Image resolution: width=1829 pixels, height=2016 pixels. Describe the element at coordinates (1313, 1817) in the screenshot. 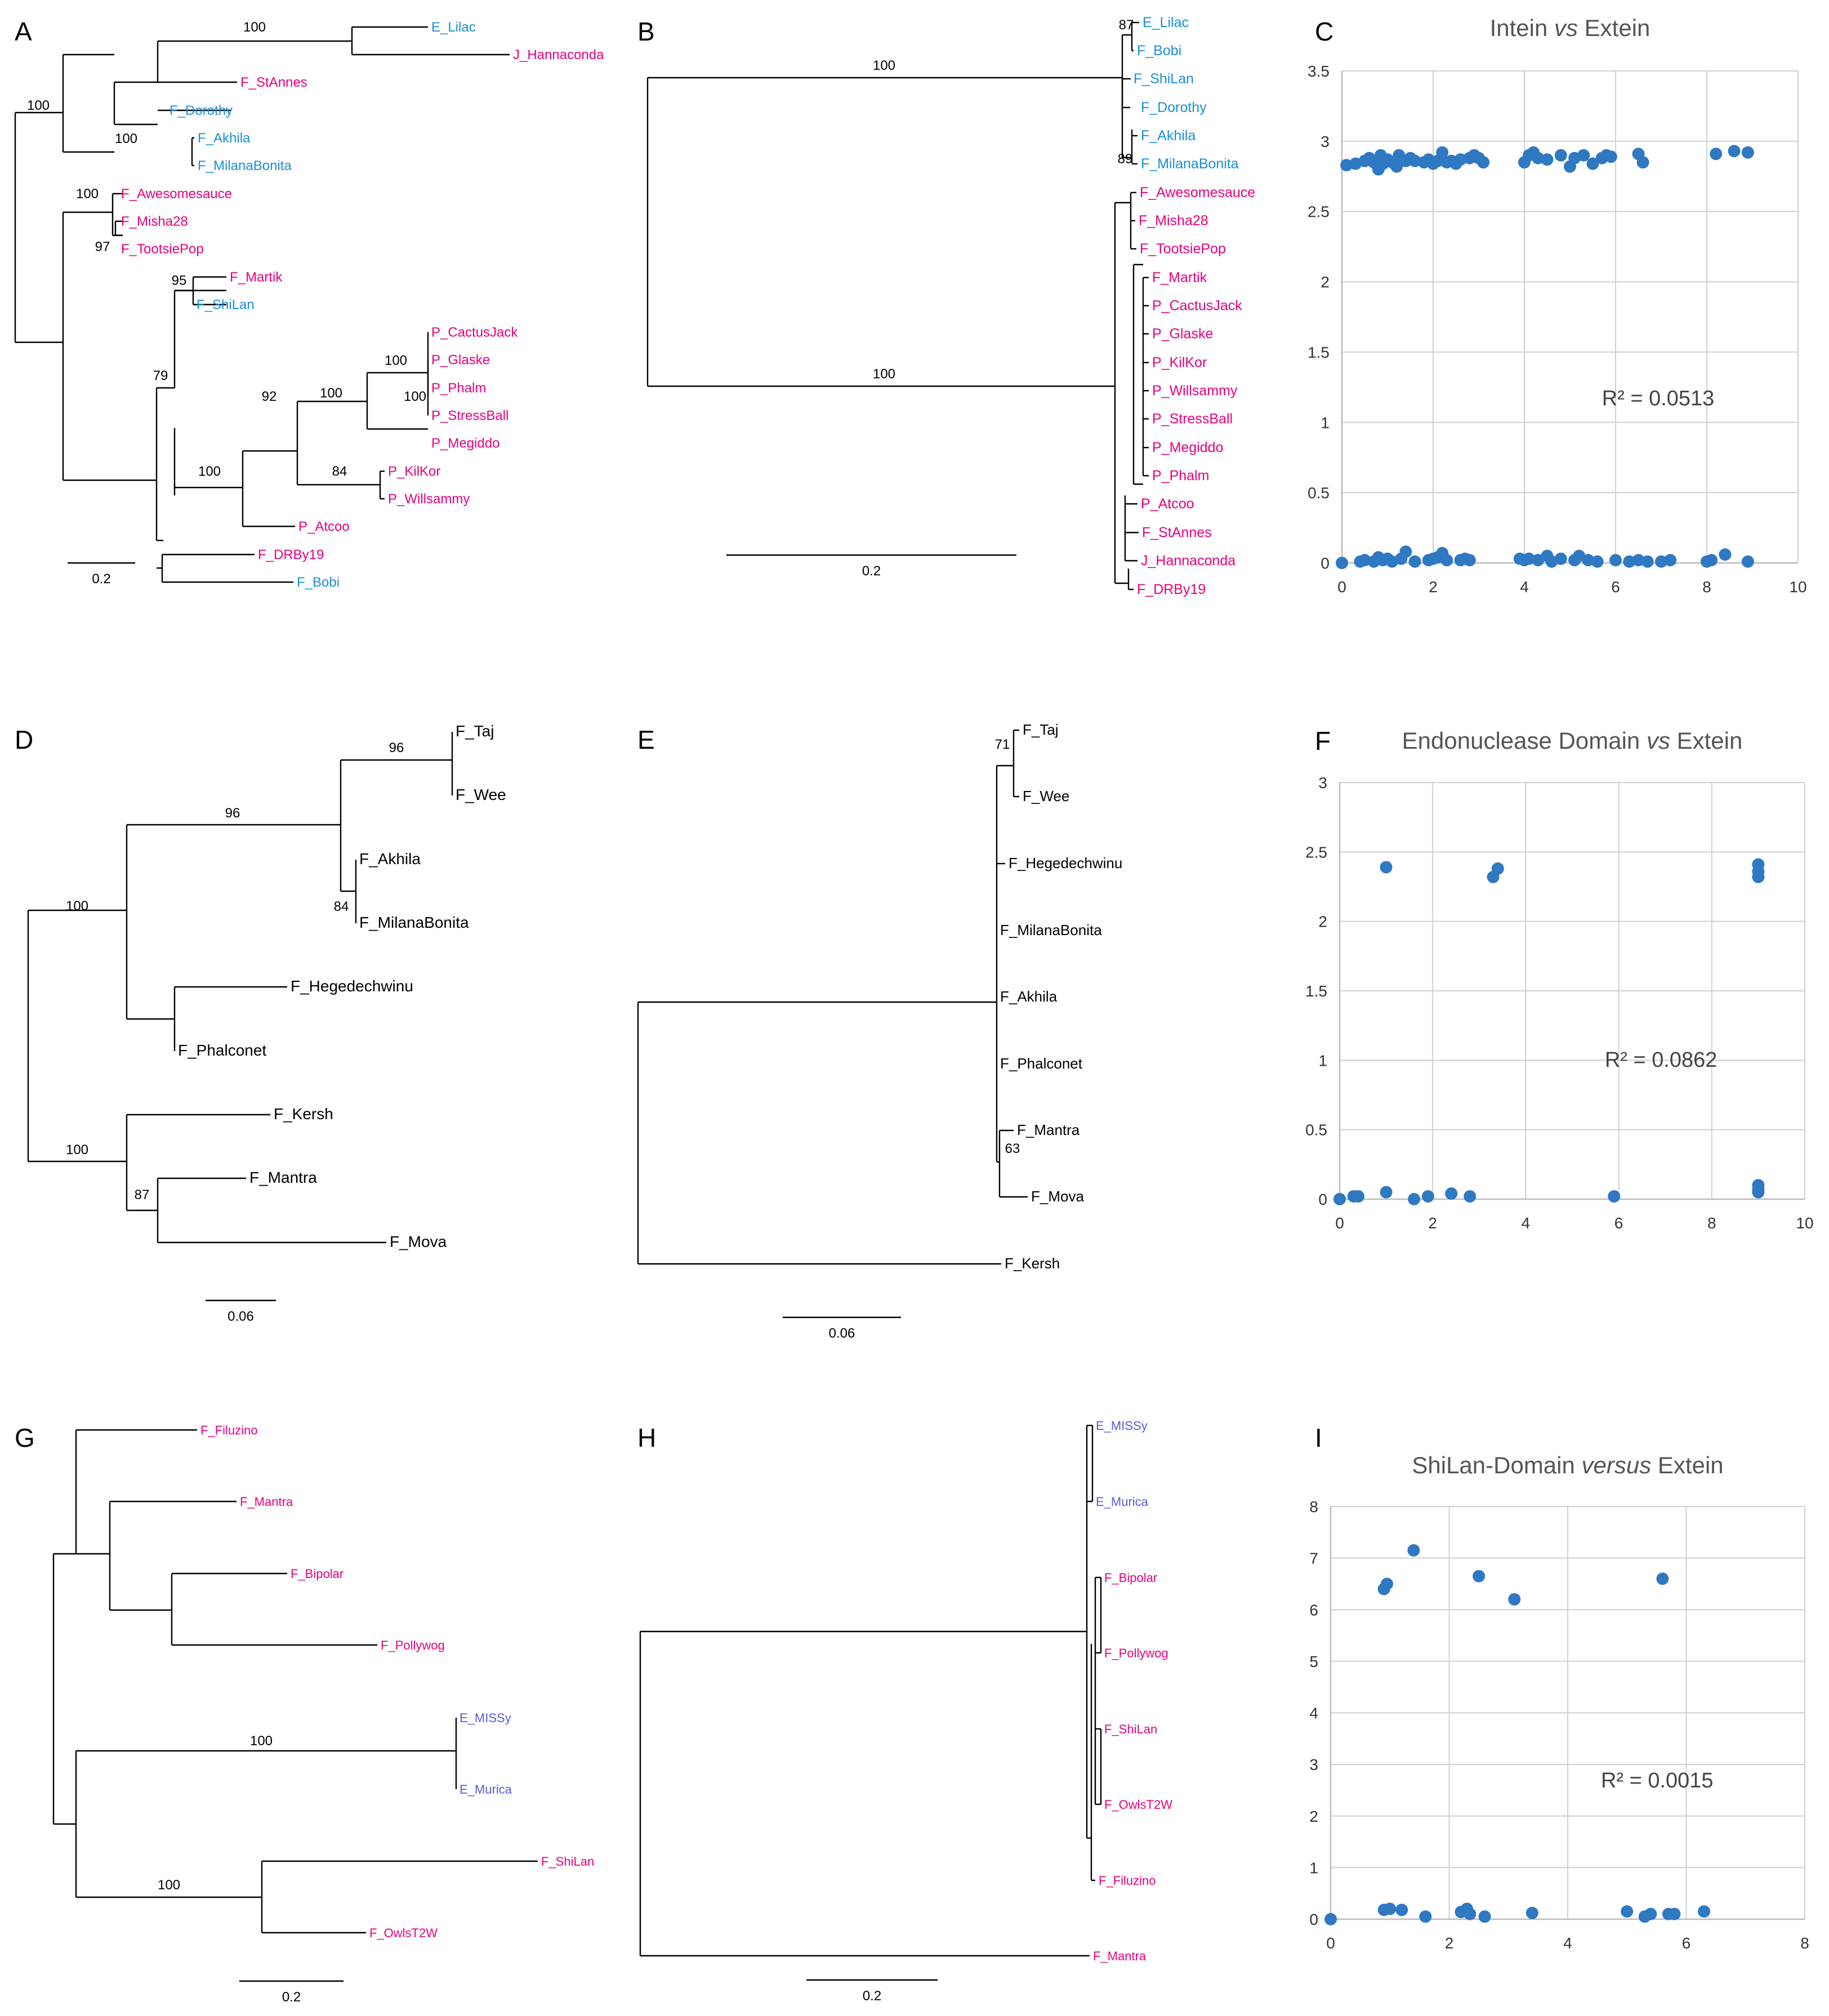

I see `y-tick-label: 2` at that location.